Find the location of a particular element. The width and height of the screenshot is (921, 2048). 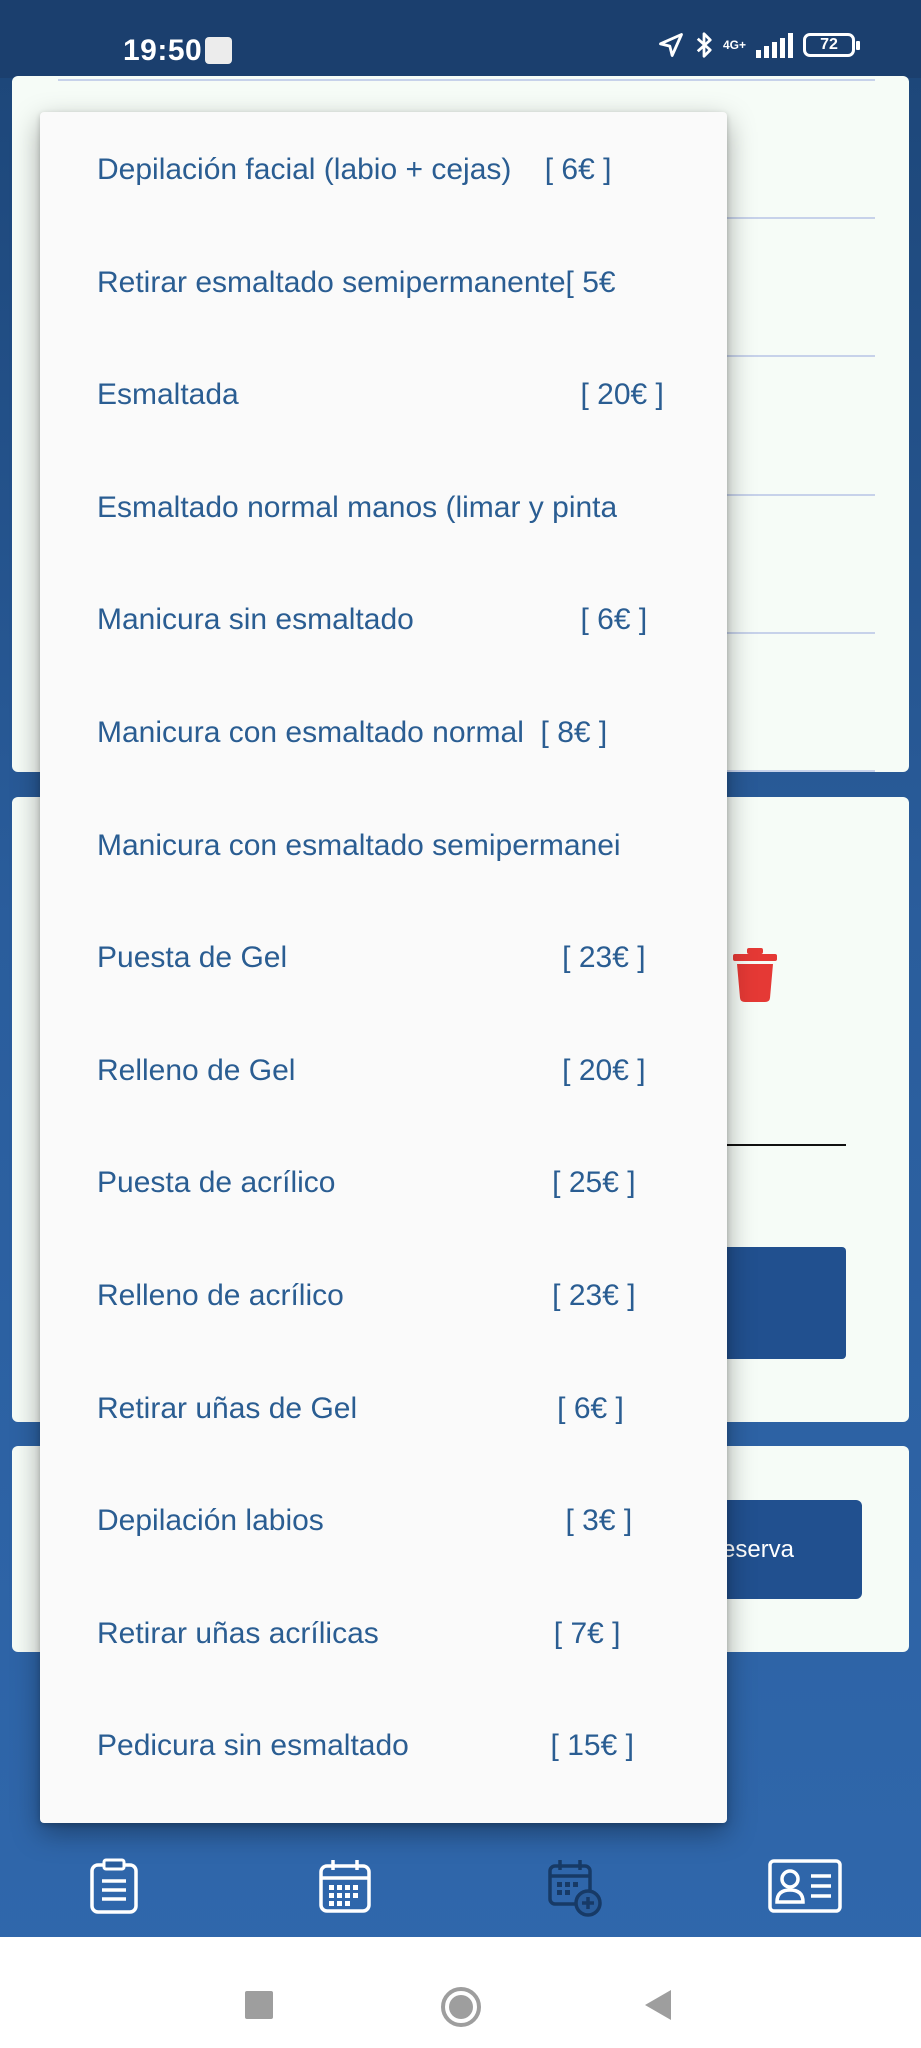

service-label: Esmaltado normal manos (limar y pinta is located at coordinates (357, 507).